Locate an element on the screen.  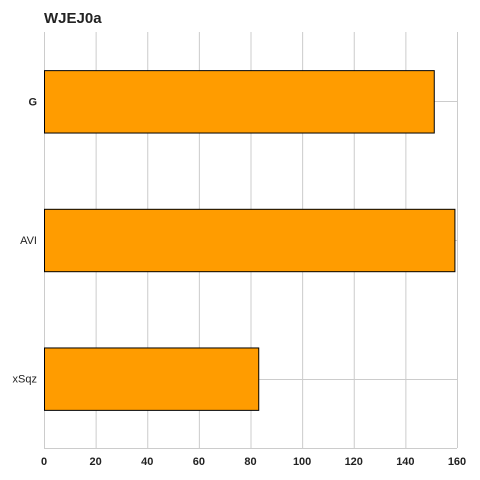
x-tick-label: 0 is located at coordinates (44, 462).